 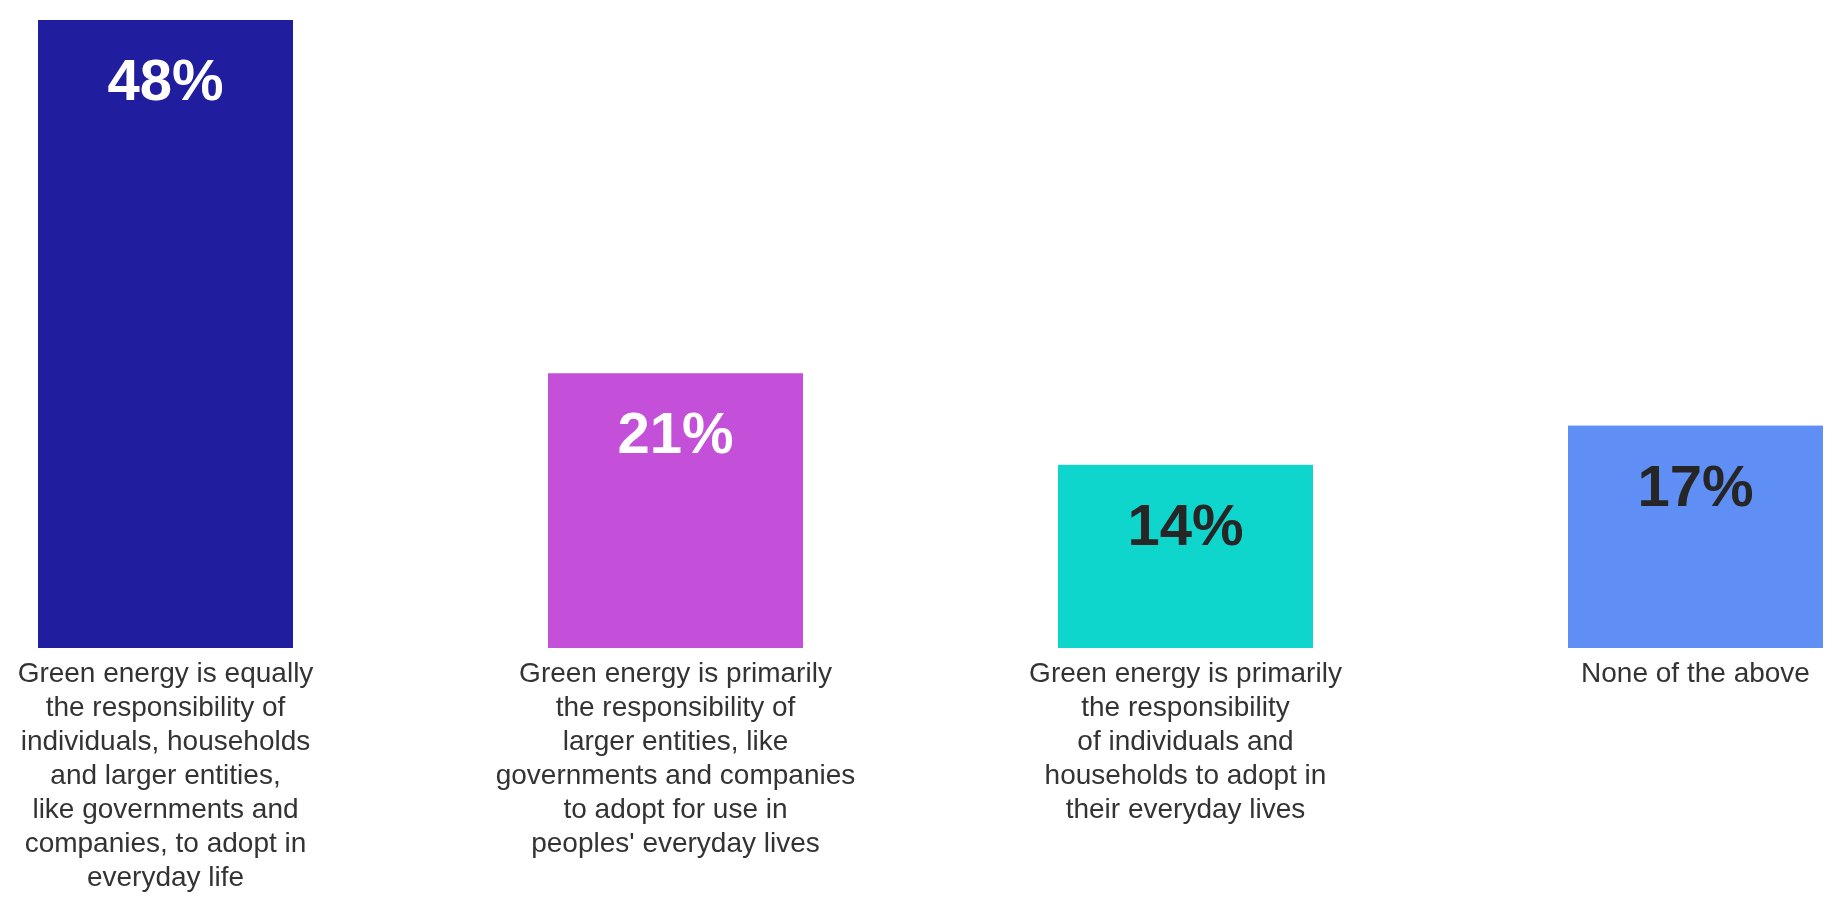 What do you see at coordinates (1185, 740) in the screenshot?
I see `x-tick-label: Green energy is primarily the responsibility of individuals and households to adopt in their everyday lives` at bounding box center [1185, 740].